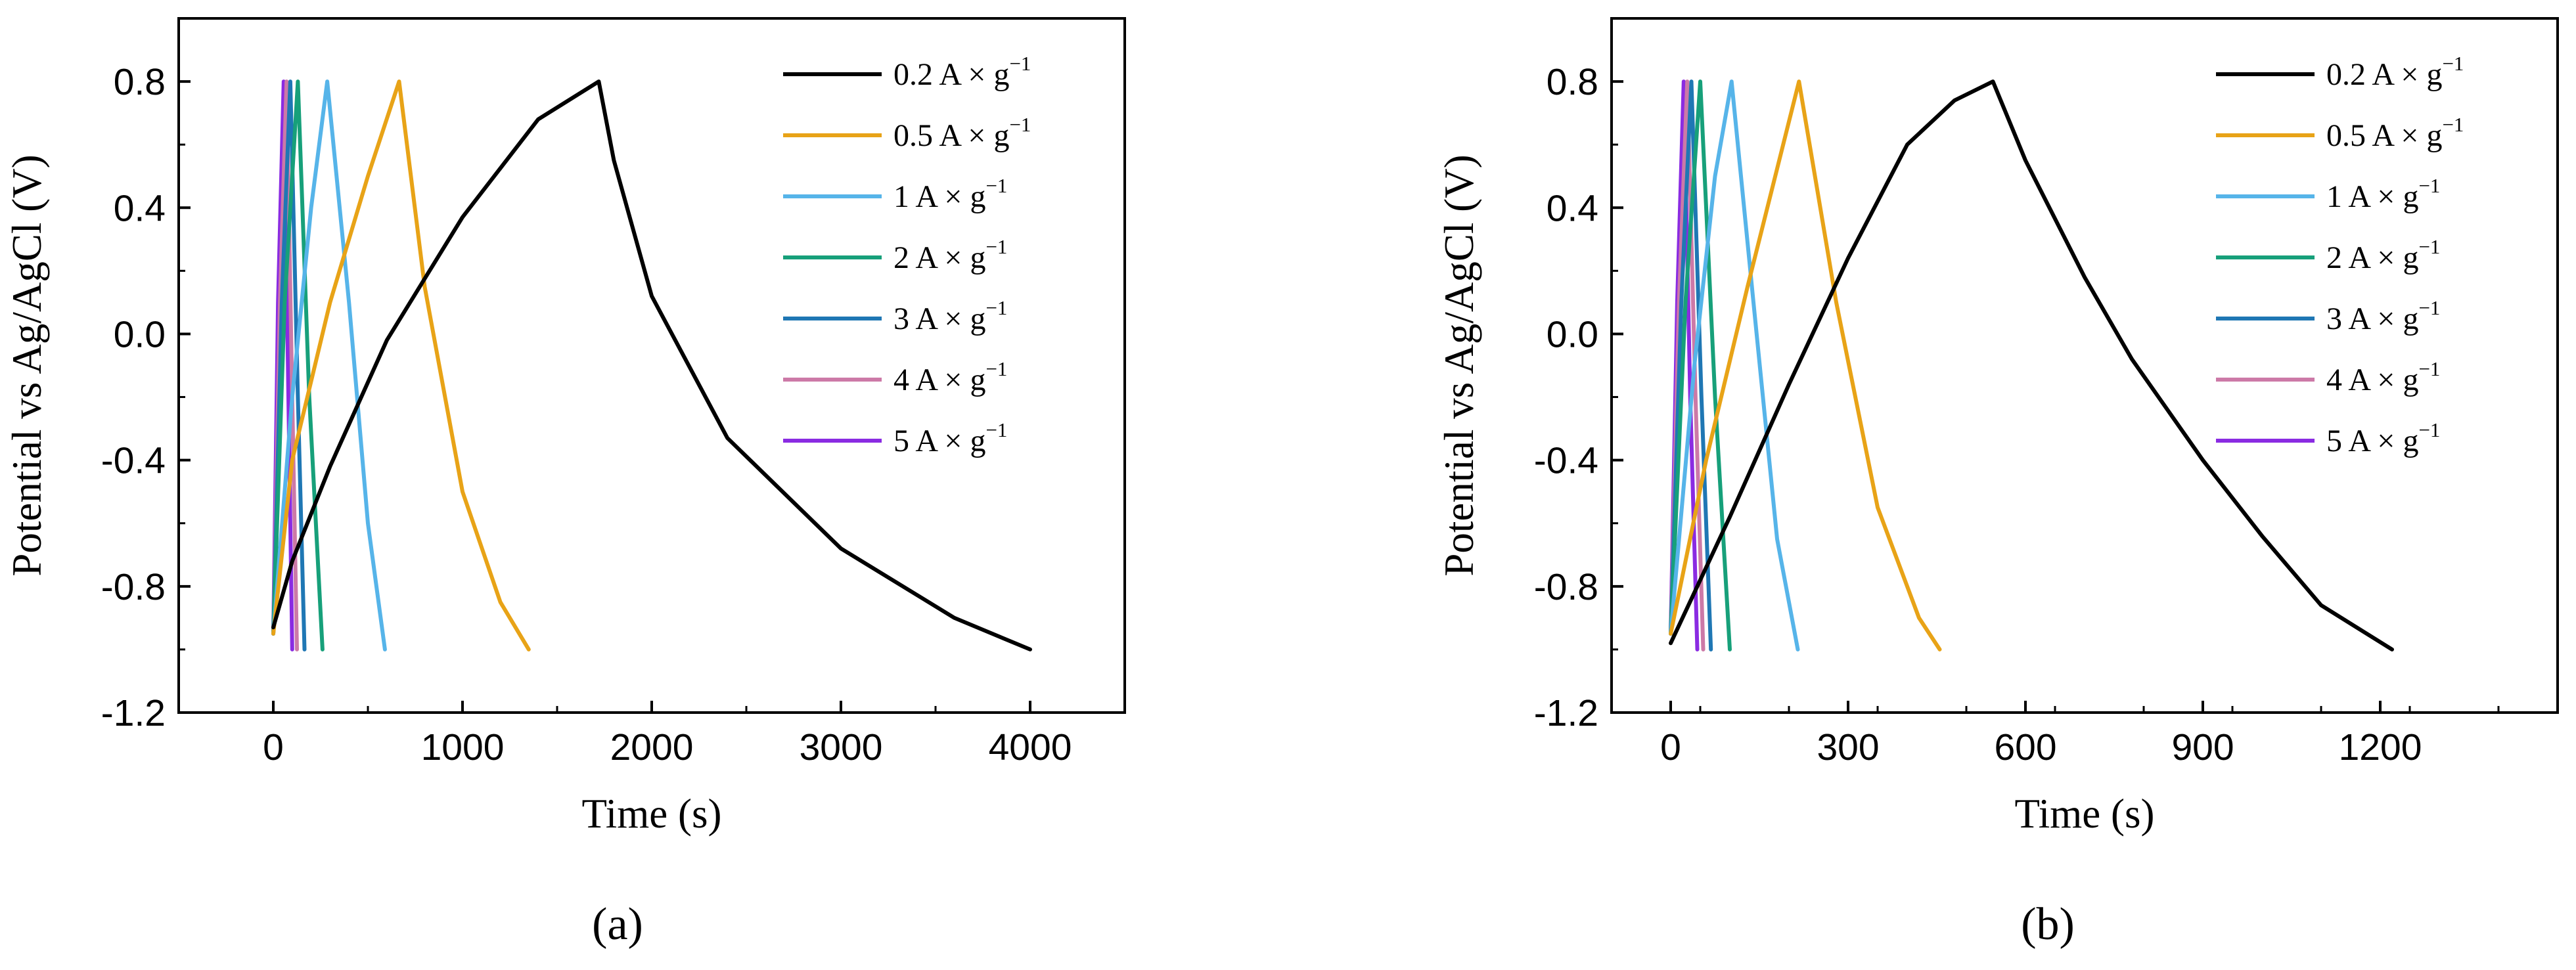 Image resolution: width=2576 pixels, height=970 pixels. Describe the element at coordinates (2025, 747) in the screenshot. I see `x-tick-label: 600` at that location.